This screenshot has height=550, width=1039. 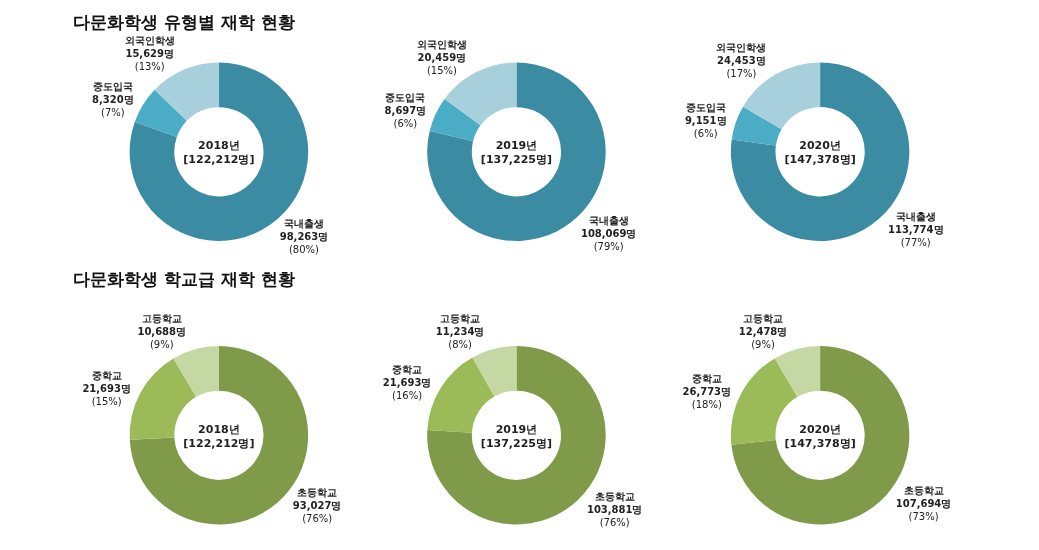 What do you see at coordinates (405, 117) in the screenshot?
I see `data-label: 8,697명 (6%)` at bounding box center [405, 117].